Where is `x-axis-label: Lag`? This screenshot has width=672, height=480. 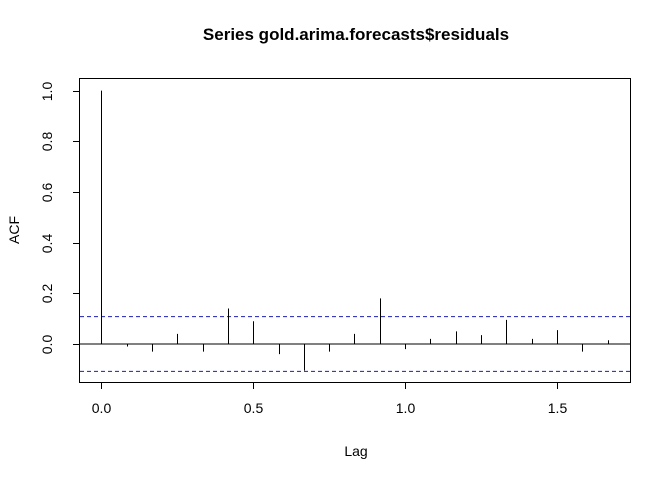
x-axis-label: Lag is located at coordinates (355, 451).